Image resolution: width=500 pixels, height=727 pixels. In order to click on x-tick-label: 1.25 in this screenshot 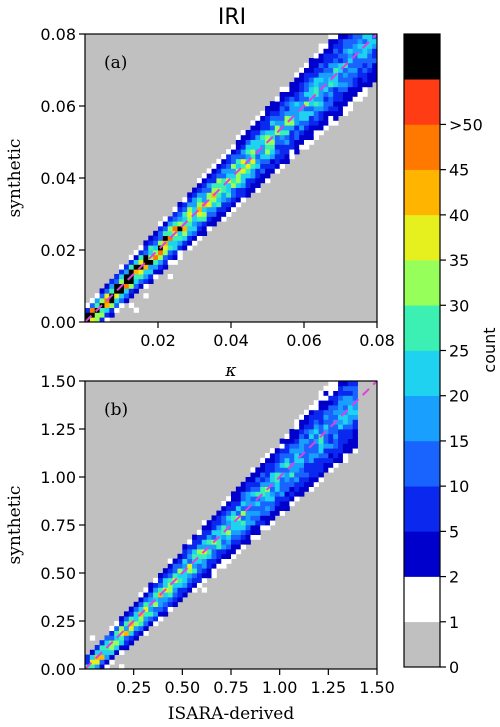, I will do `click(329, 687)`.